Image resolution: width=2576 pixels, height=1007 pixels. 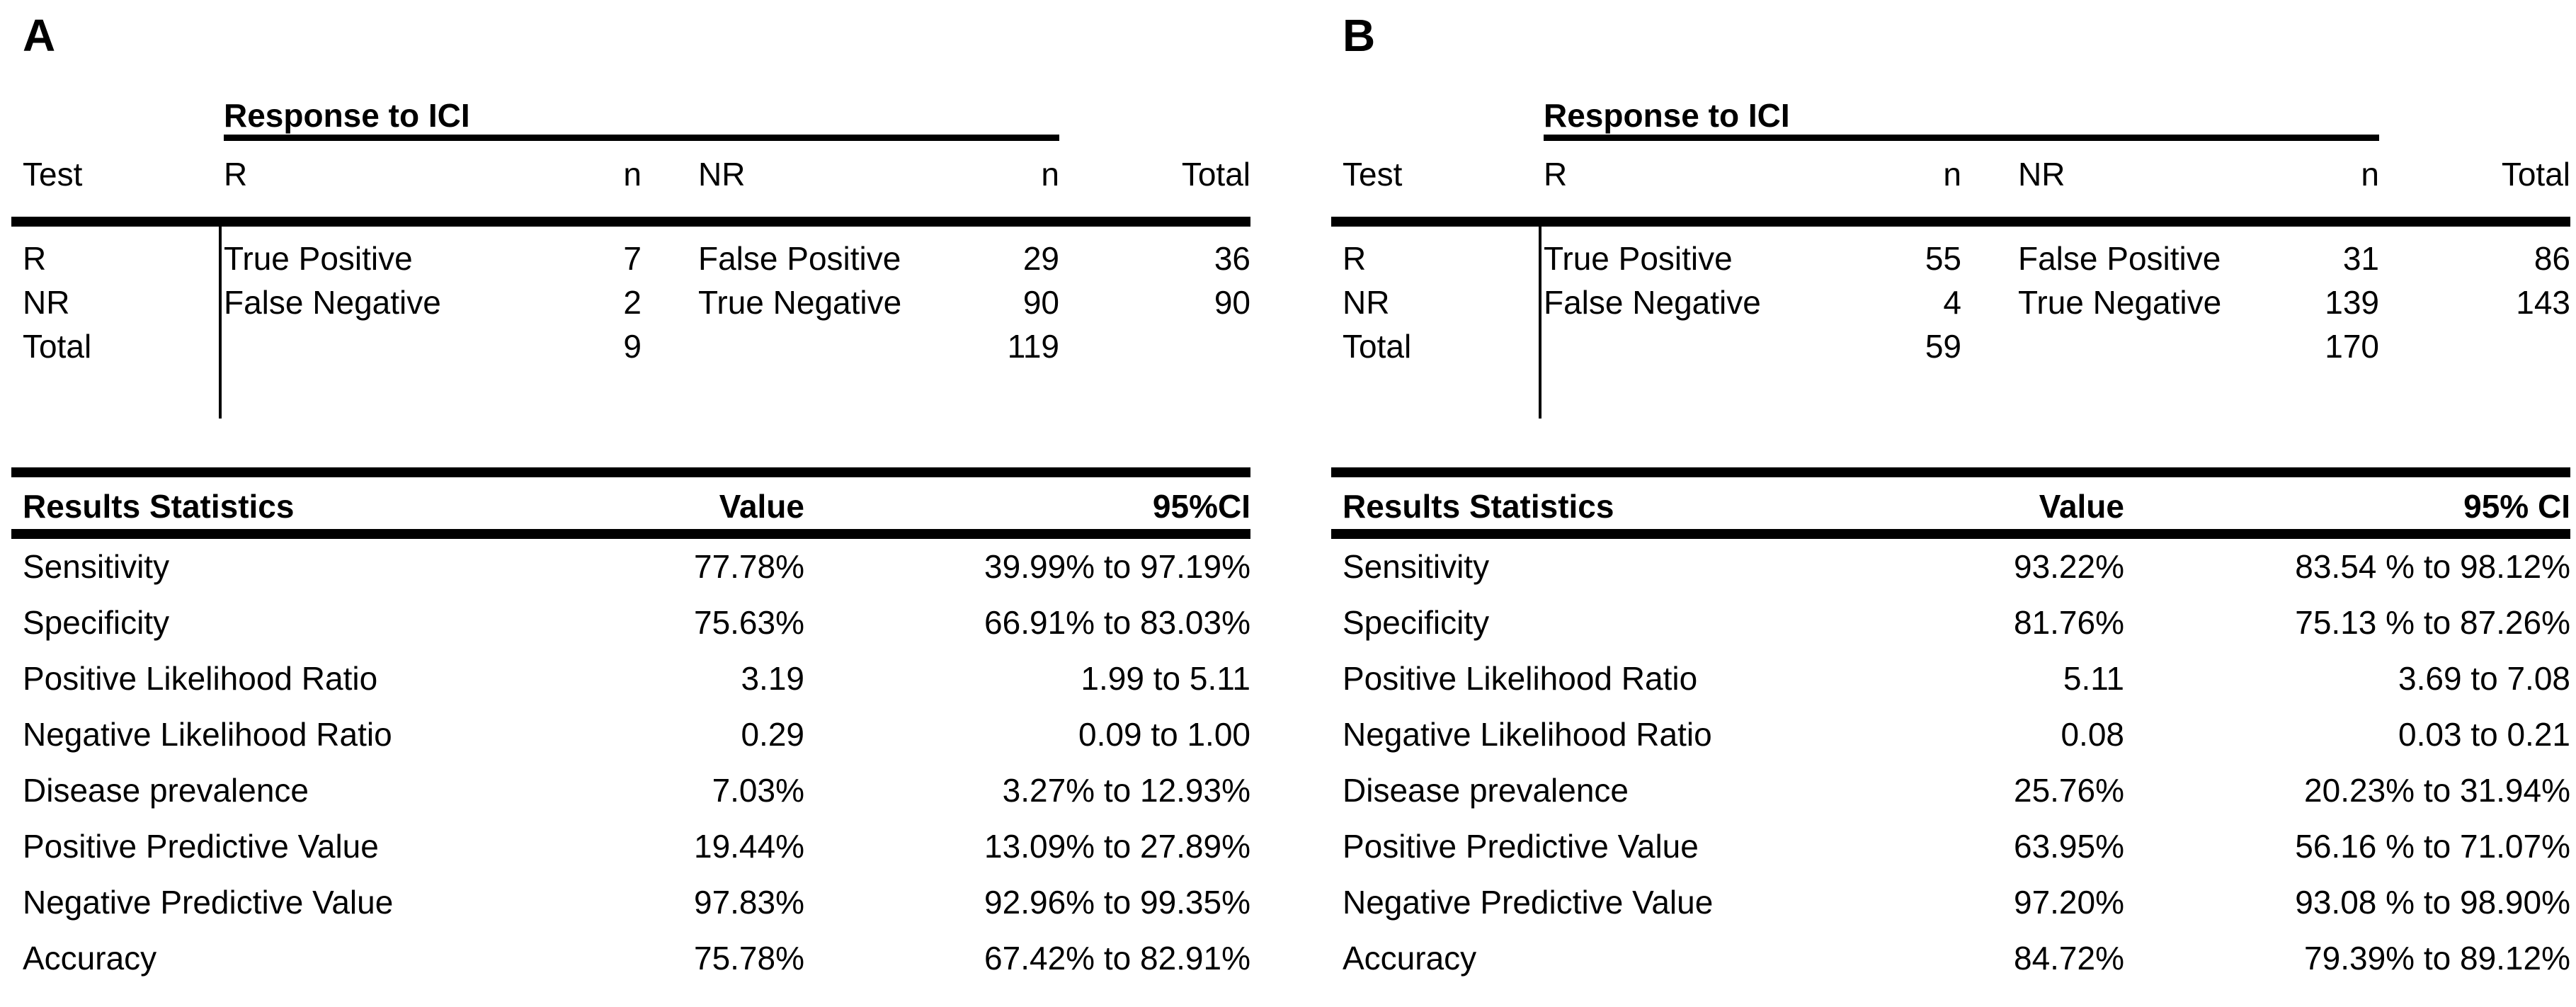 What do you see at coordinates (2352, 302) in the screenshot?
I see `matrix-cell-nr-n: 139` at bounding box center [2352, 302].